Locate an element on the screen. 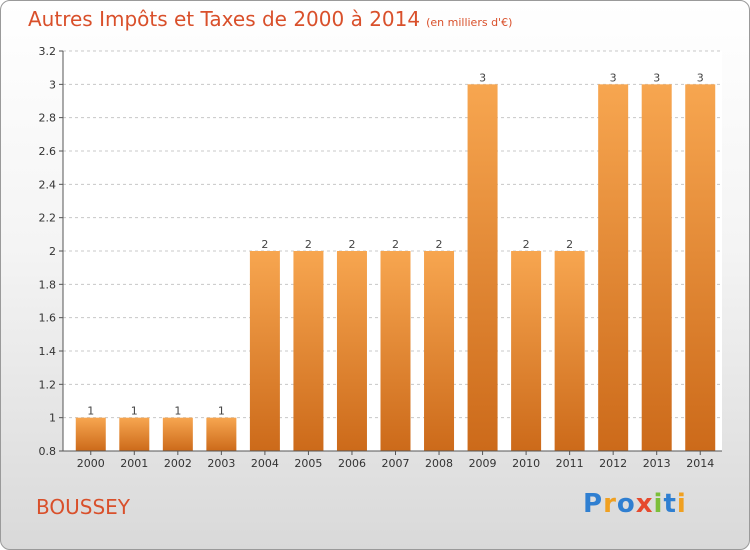 This screenshot has width=750, height=550. x-tick-label: 2013 is located at coordinates (657, 463).